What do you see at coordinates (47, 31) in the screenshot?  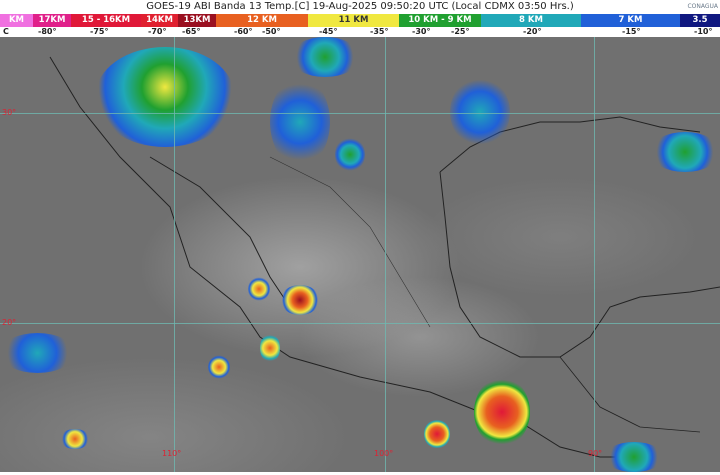 I see `temp-label: -80°` at bounding box center [47, 31].